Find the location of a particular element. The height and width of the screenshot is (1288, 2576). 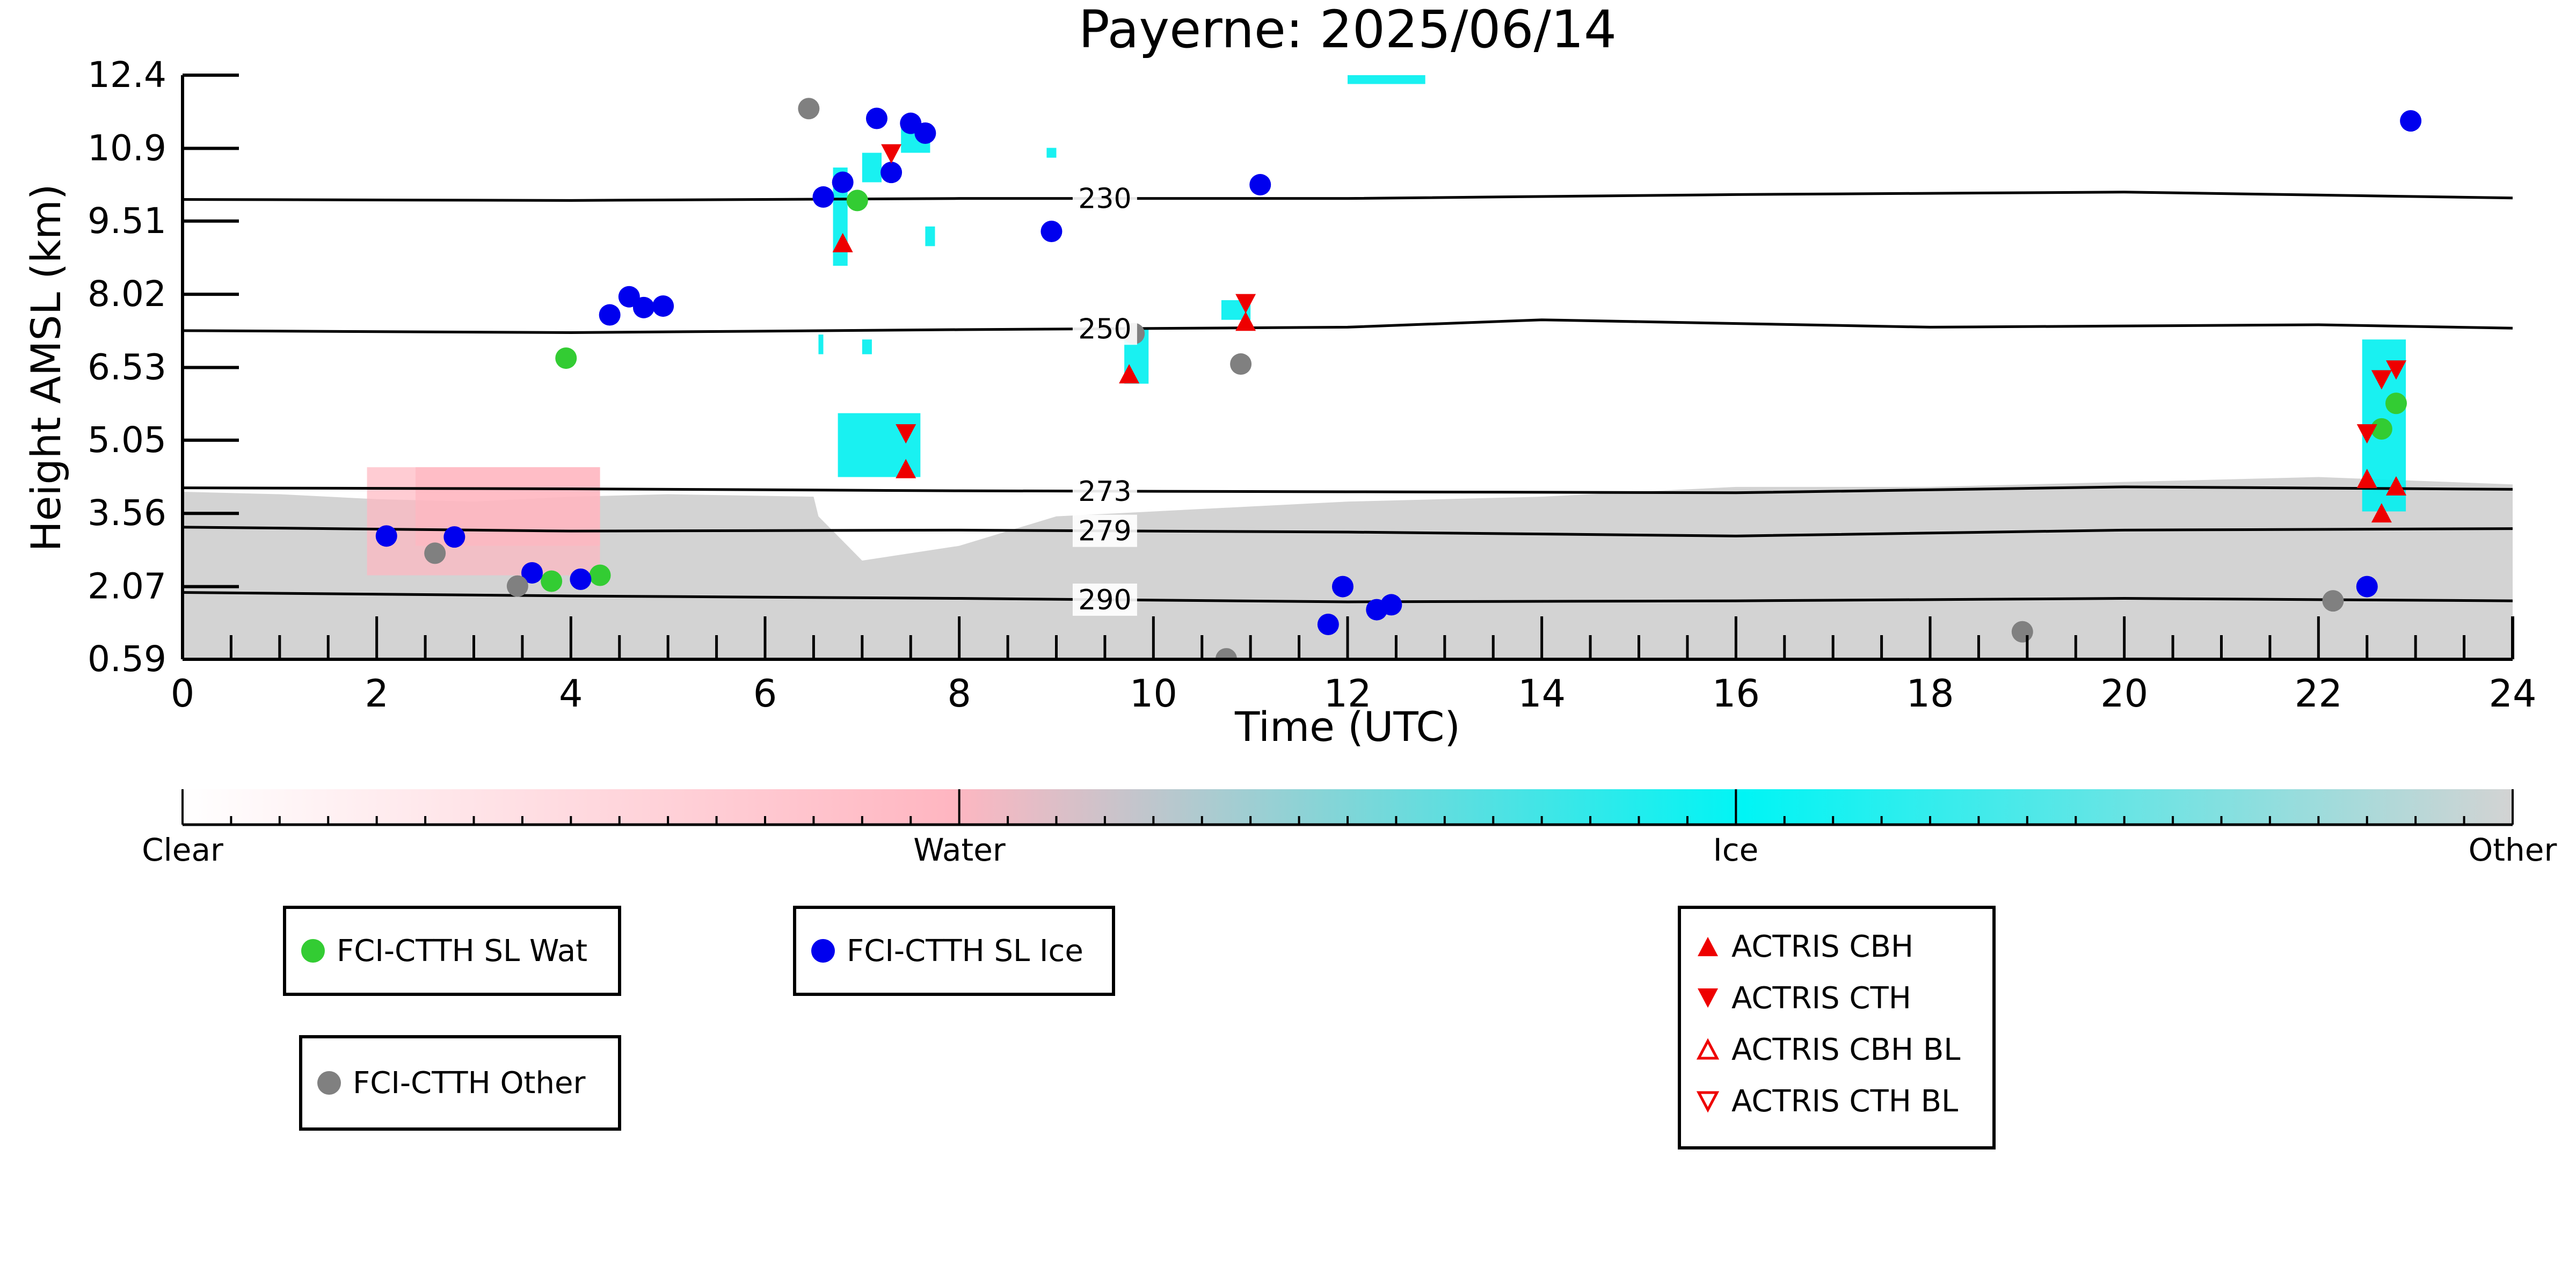

y-tick-label: 0.59 is located at coordinates (127, 659).